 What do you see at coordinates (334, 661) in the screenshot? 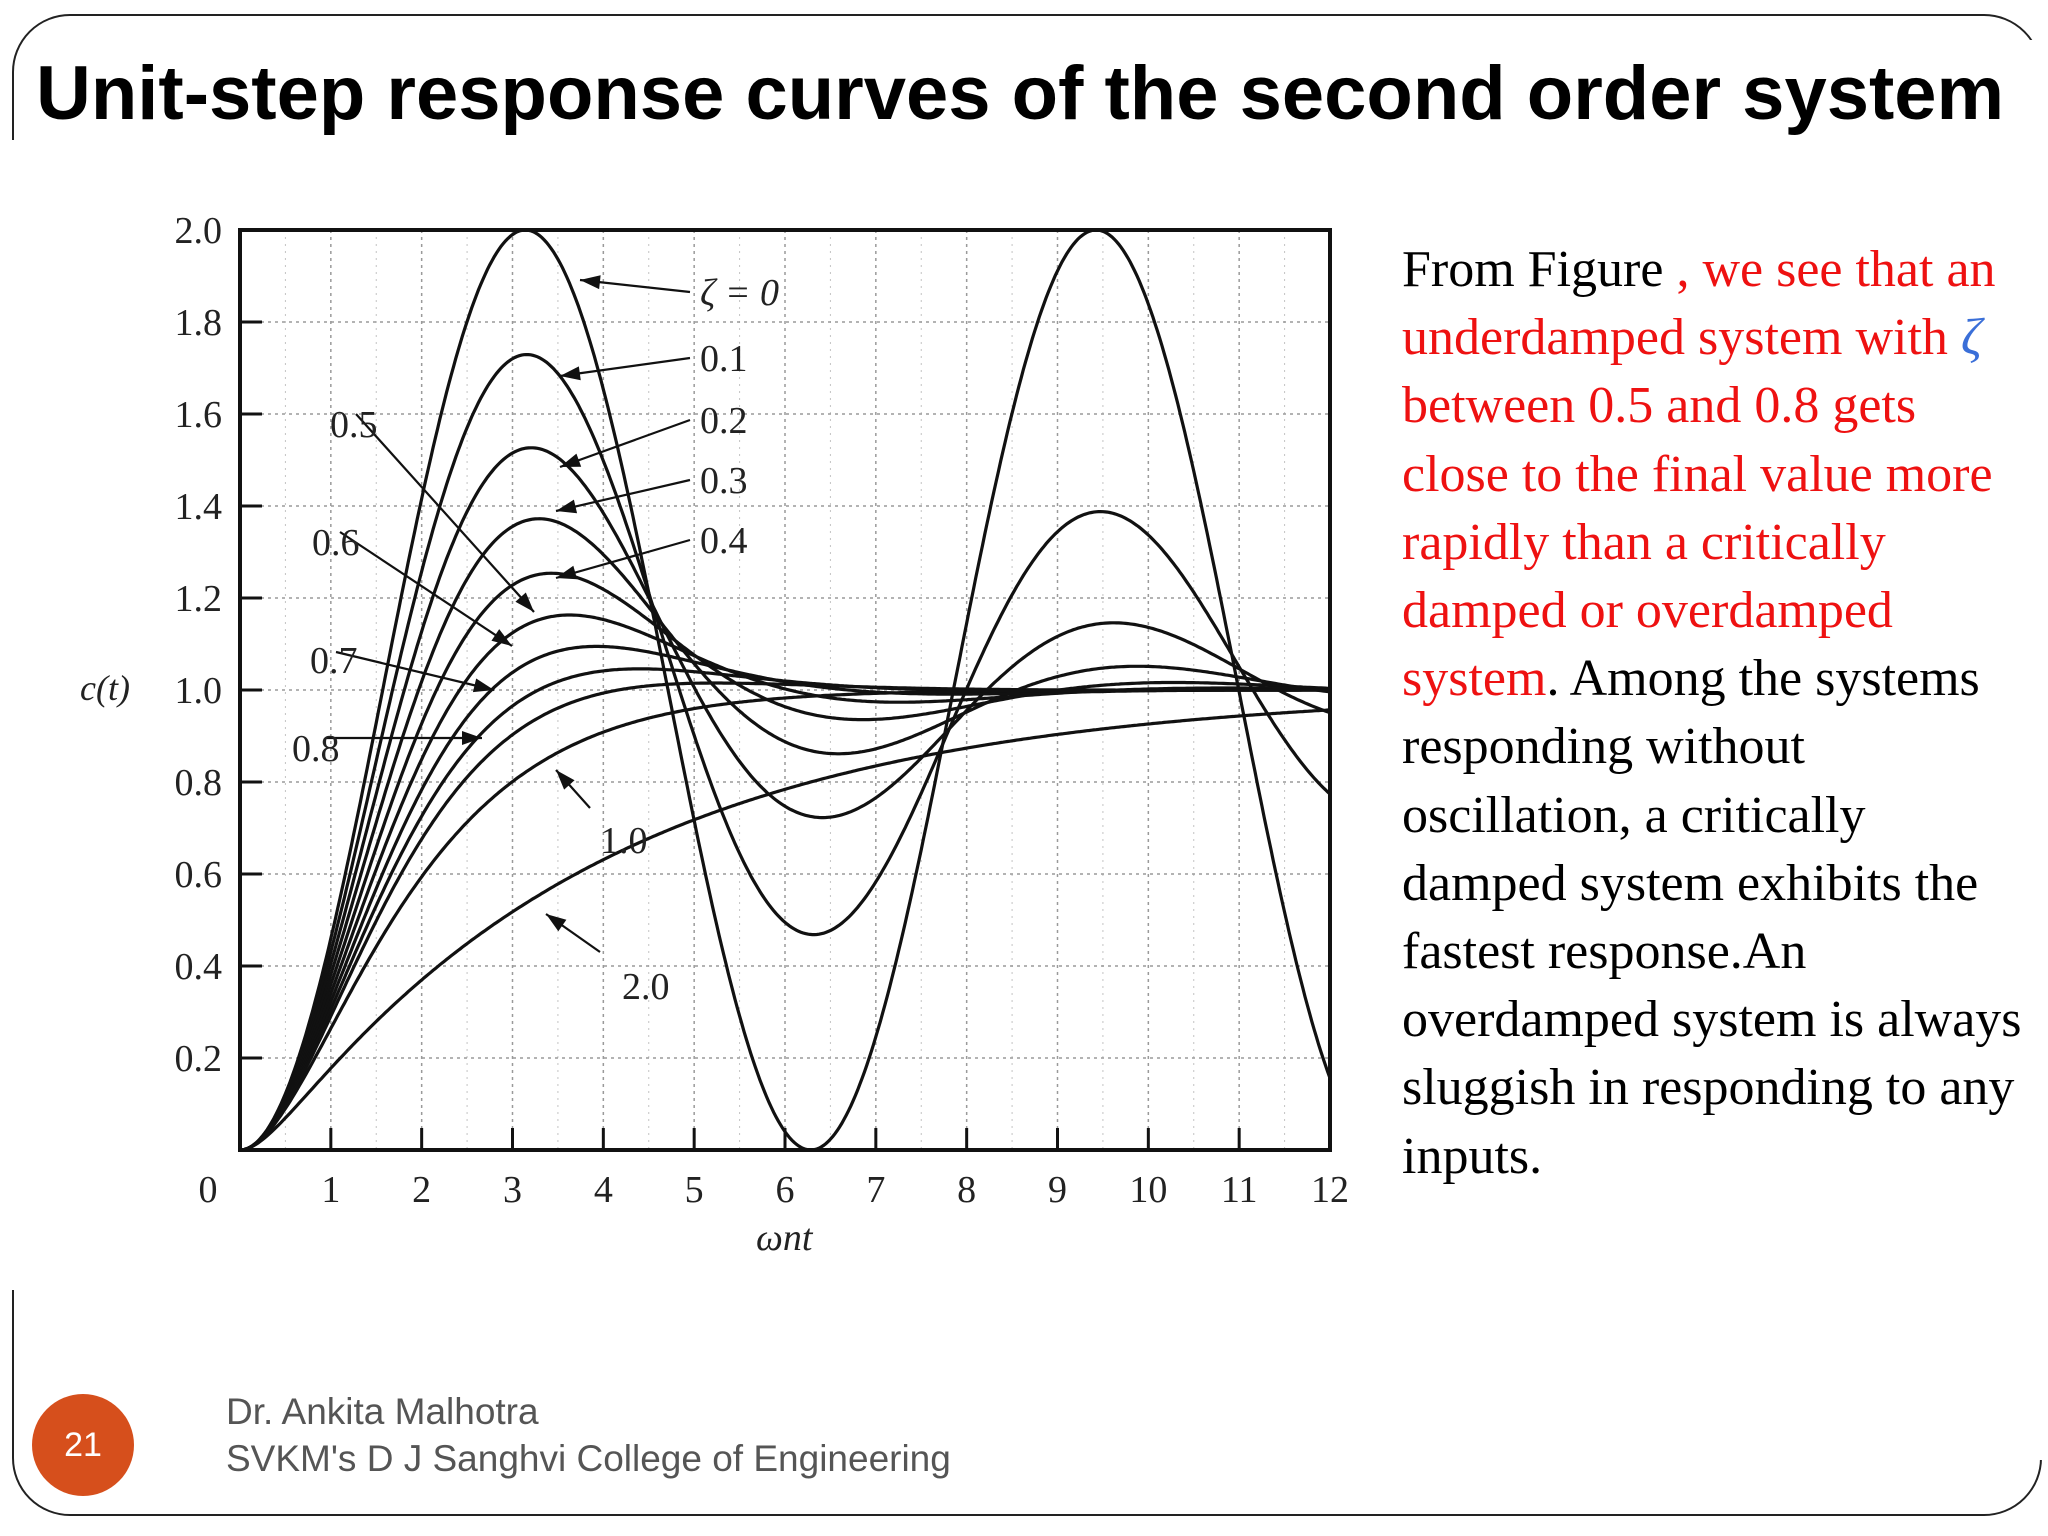
I see `annotation-label: 0.7` at bounding box center [334, 661].